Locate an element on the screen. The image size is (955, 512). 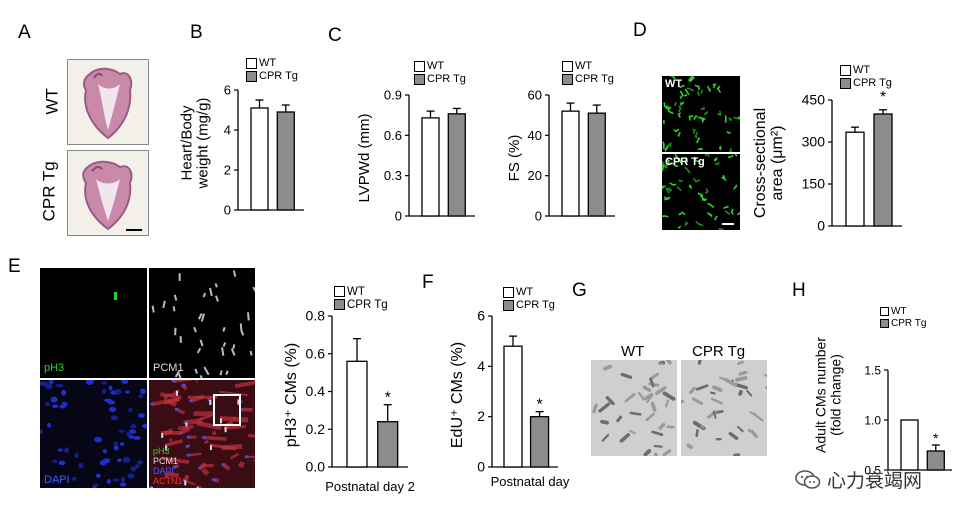
heart-label-cpr: CPR Tg is located at coordinates (49, 191).